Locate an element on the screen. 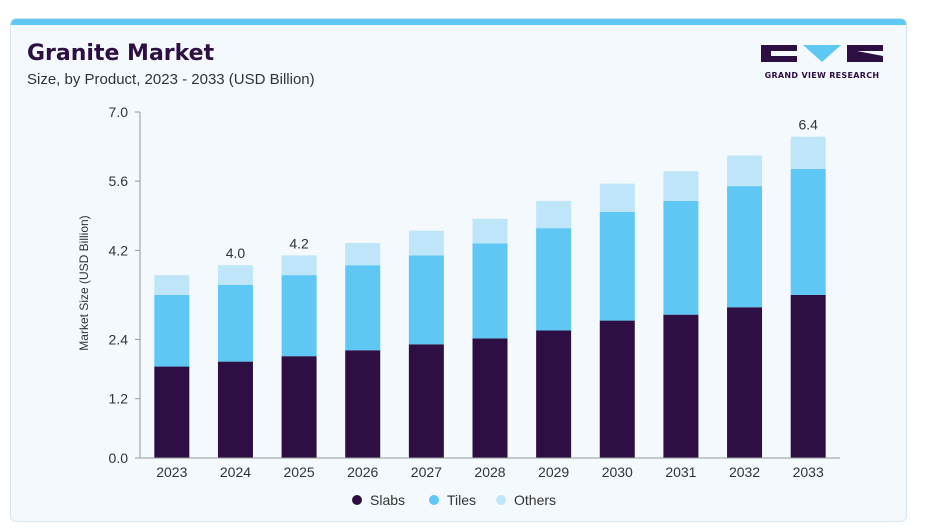 The width and height of the screenshot is (931, 531). bar-others-2031 is located at coordinates (681, 186).